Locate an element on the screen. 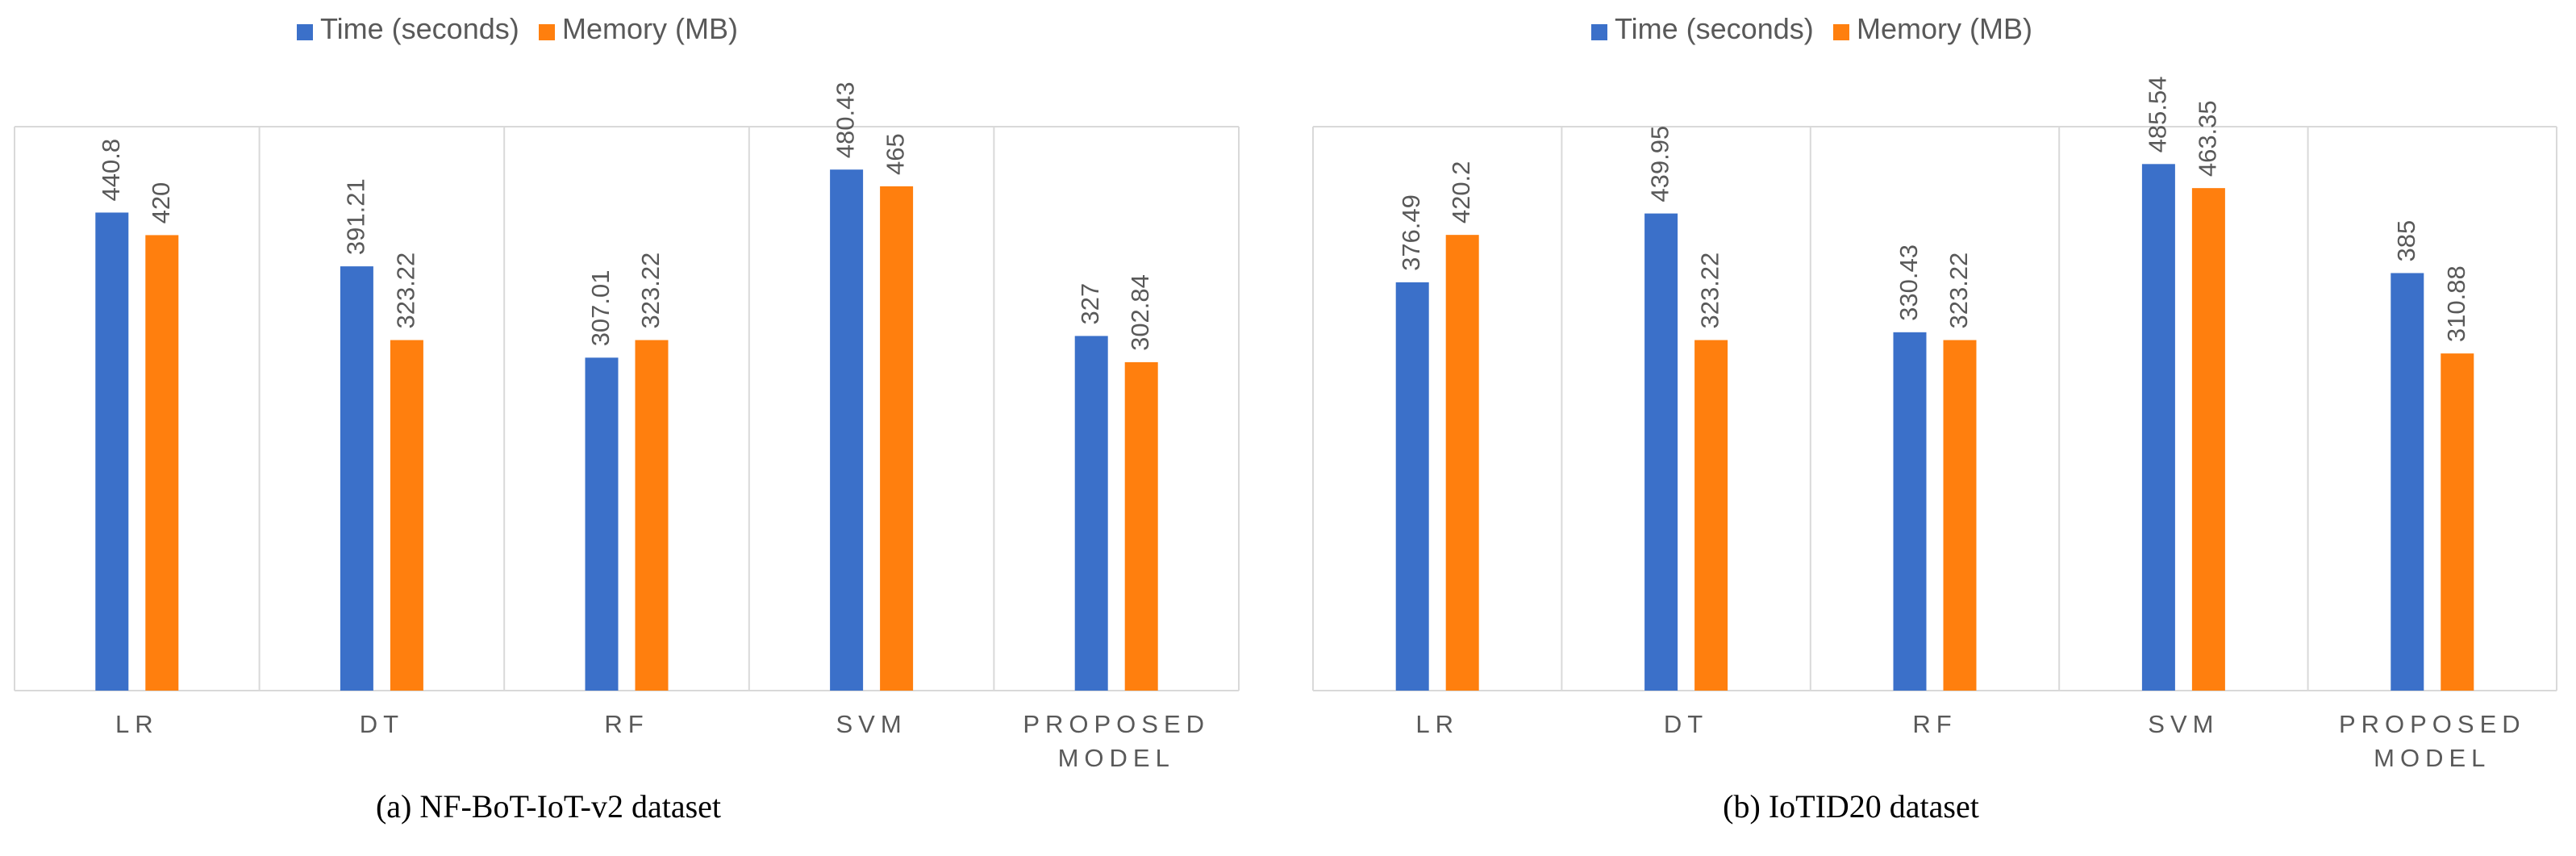 This screenshot has height=856, width=2576. data-label: 463.35 is located at coordinates (2207, 138).